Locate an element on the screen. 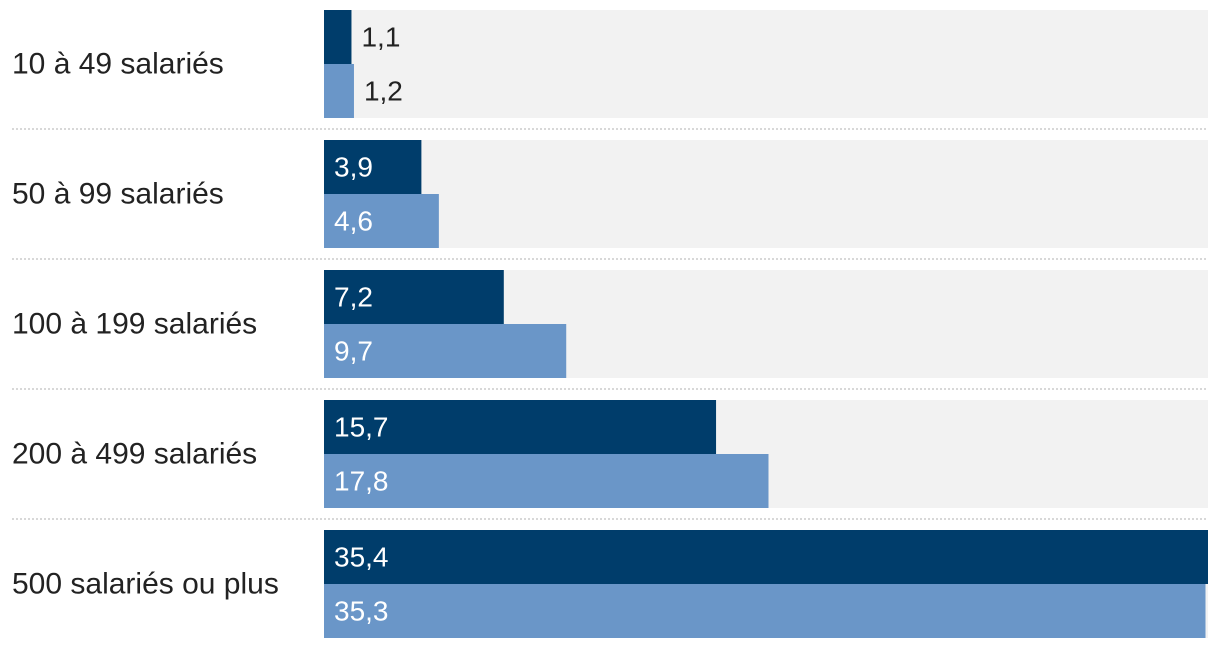 The height and width of the screenshot is (650, 1220). data-label: 1,2 is located at coordinates (383, 91).